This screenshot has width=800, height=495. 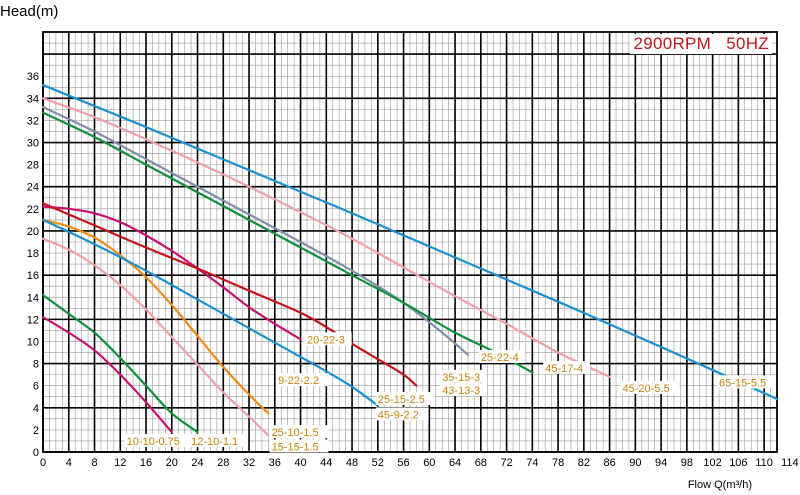 I want to click on x-tick-label: 56, so click(x=403, y=463).